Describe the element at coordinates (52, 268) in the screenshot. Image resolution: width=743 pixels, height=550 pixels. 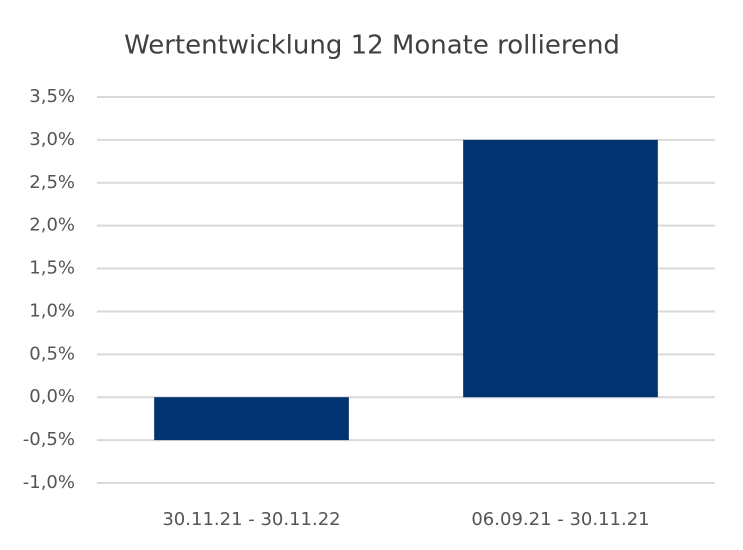
I see `y-tick-label: 1,5%` at that location.